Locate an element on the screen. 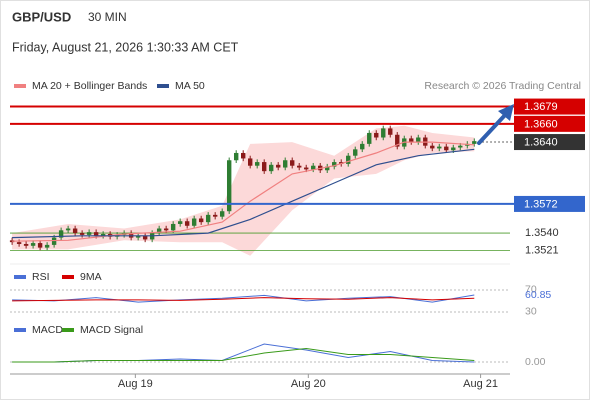 The image size is (590, 400). level-label: 1.3521 is located at coordinates (542, 250).